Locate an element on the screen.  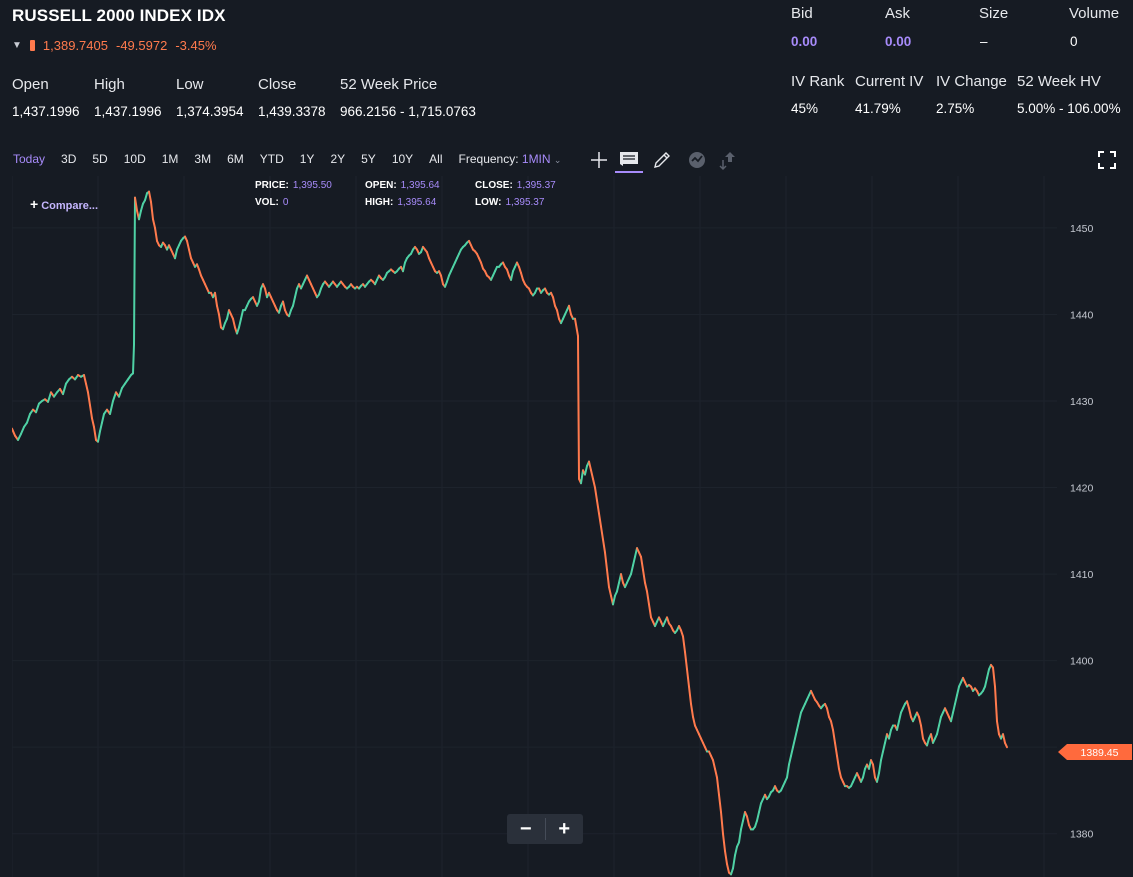
frequency-select: Frequency: 1MIN ⌄ is located at coordinates (510, 159).